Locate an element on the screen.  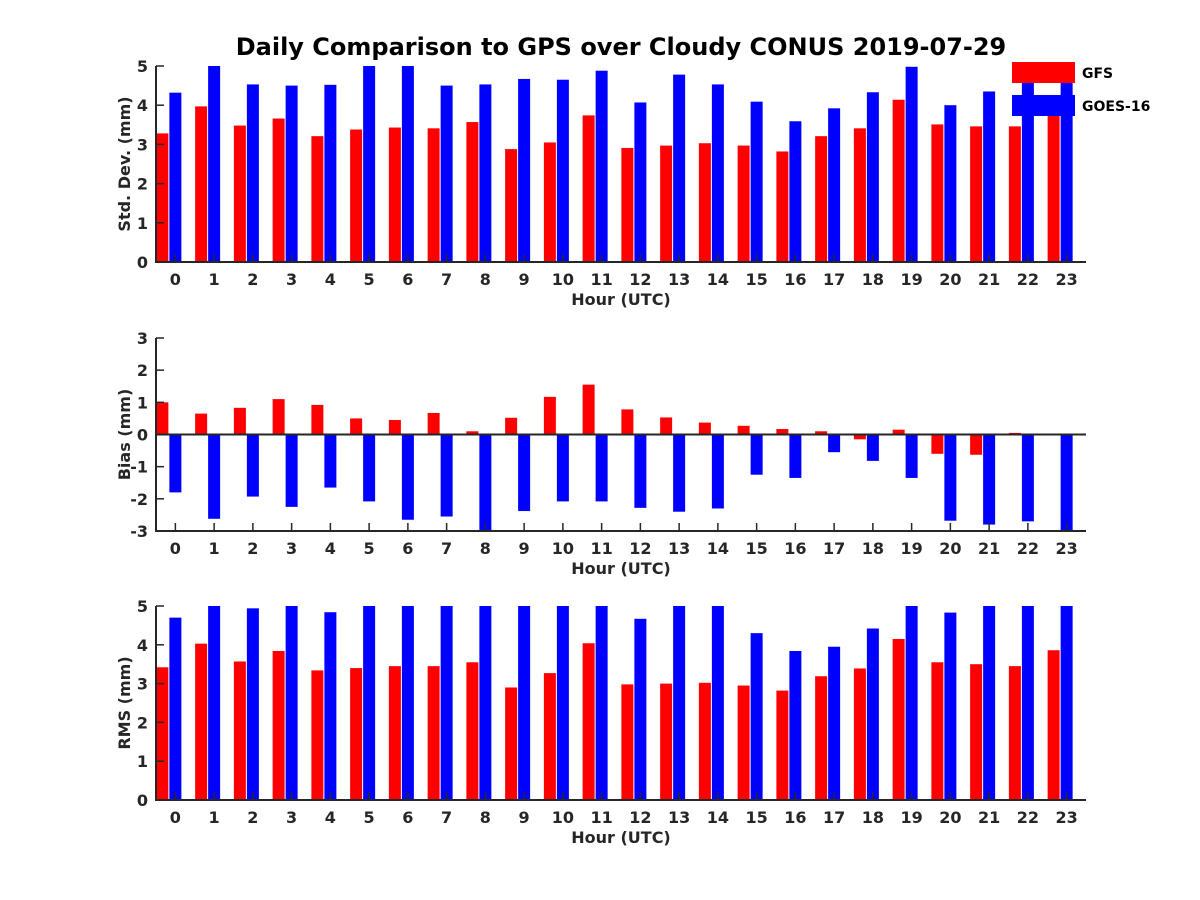
x-tick-label: 0 is located at coordinates (175, 548).